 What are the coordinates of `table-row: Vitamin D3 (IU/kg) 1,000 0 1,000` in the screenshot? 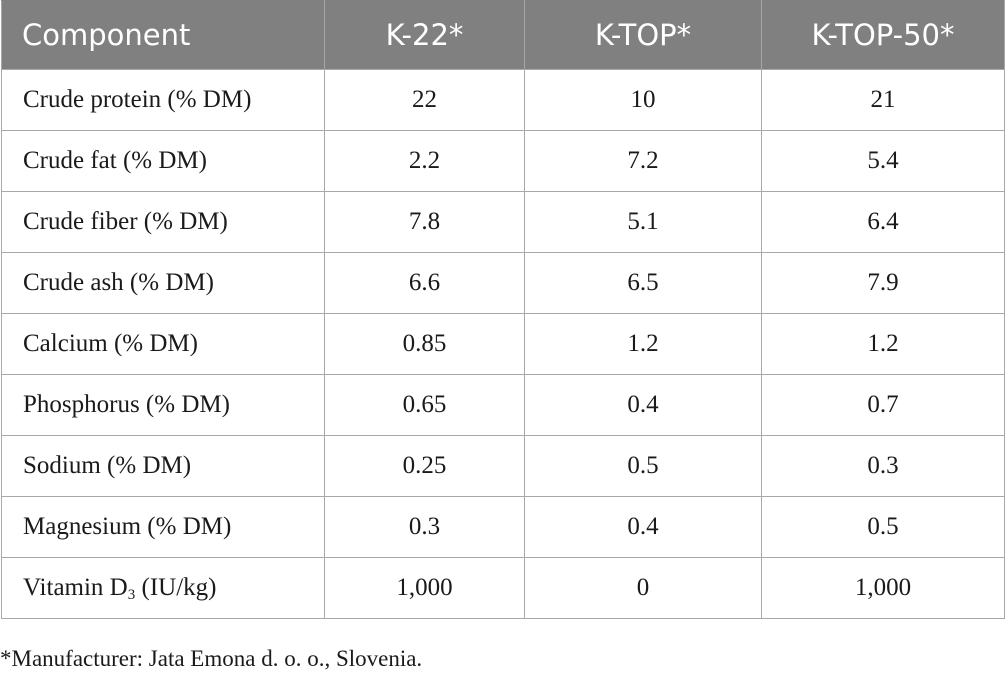 It's located at (503, 588).